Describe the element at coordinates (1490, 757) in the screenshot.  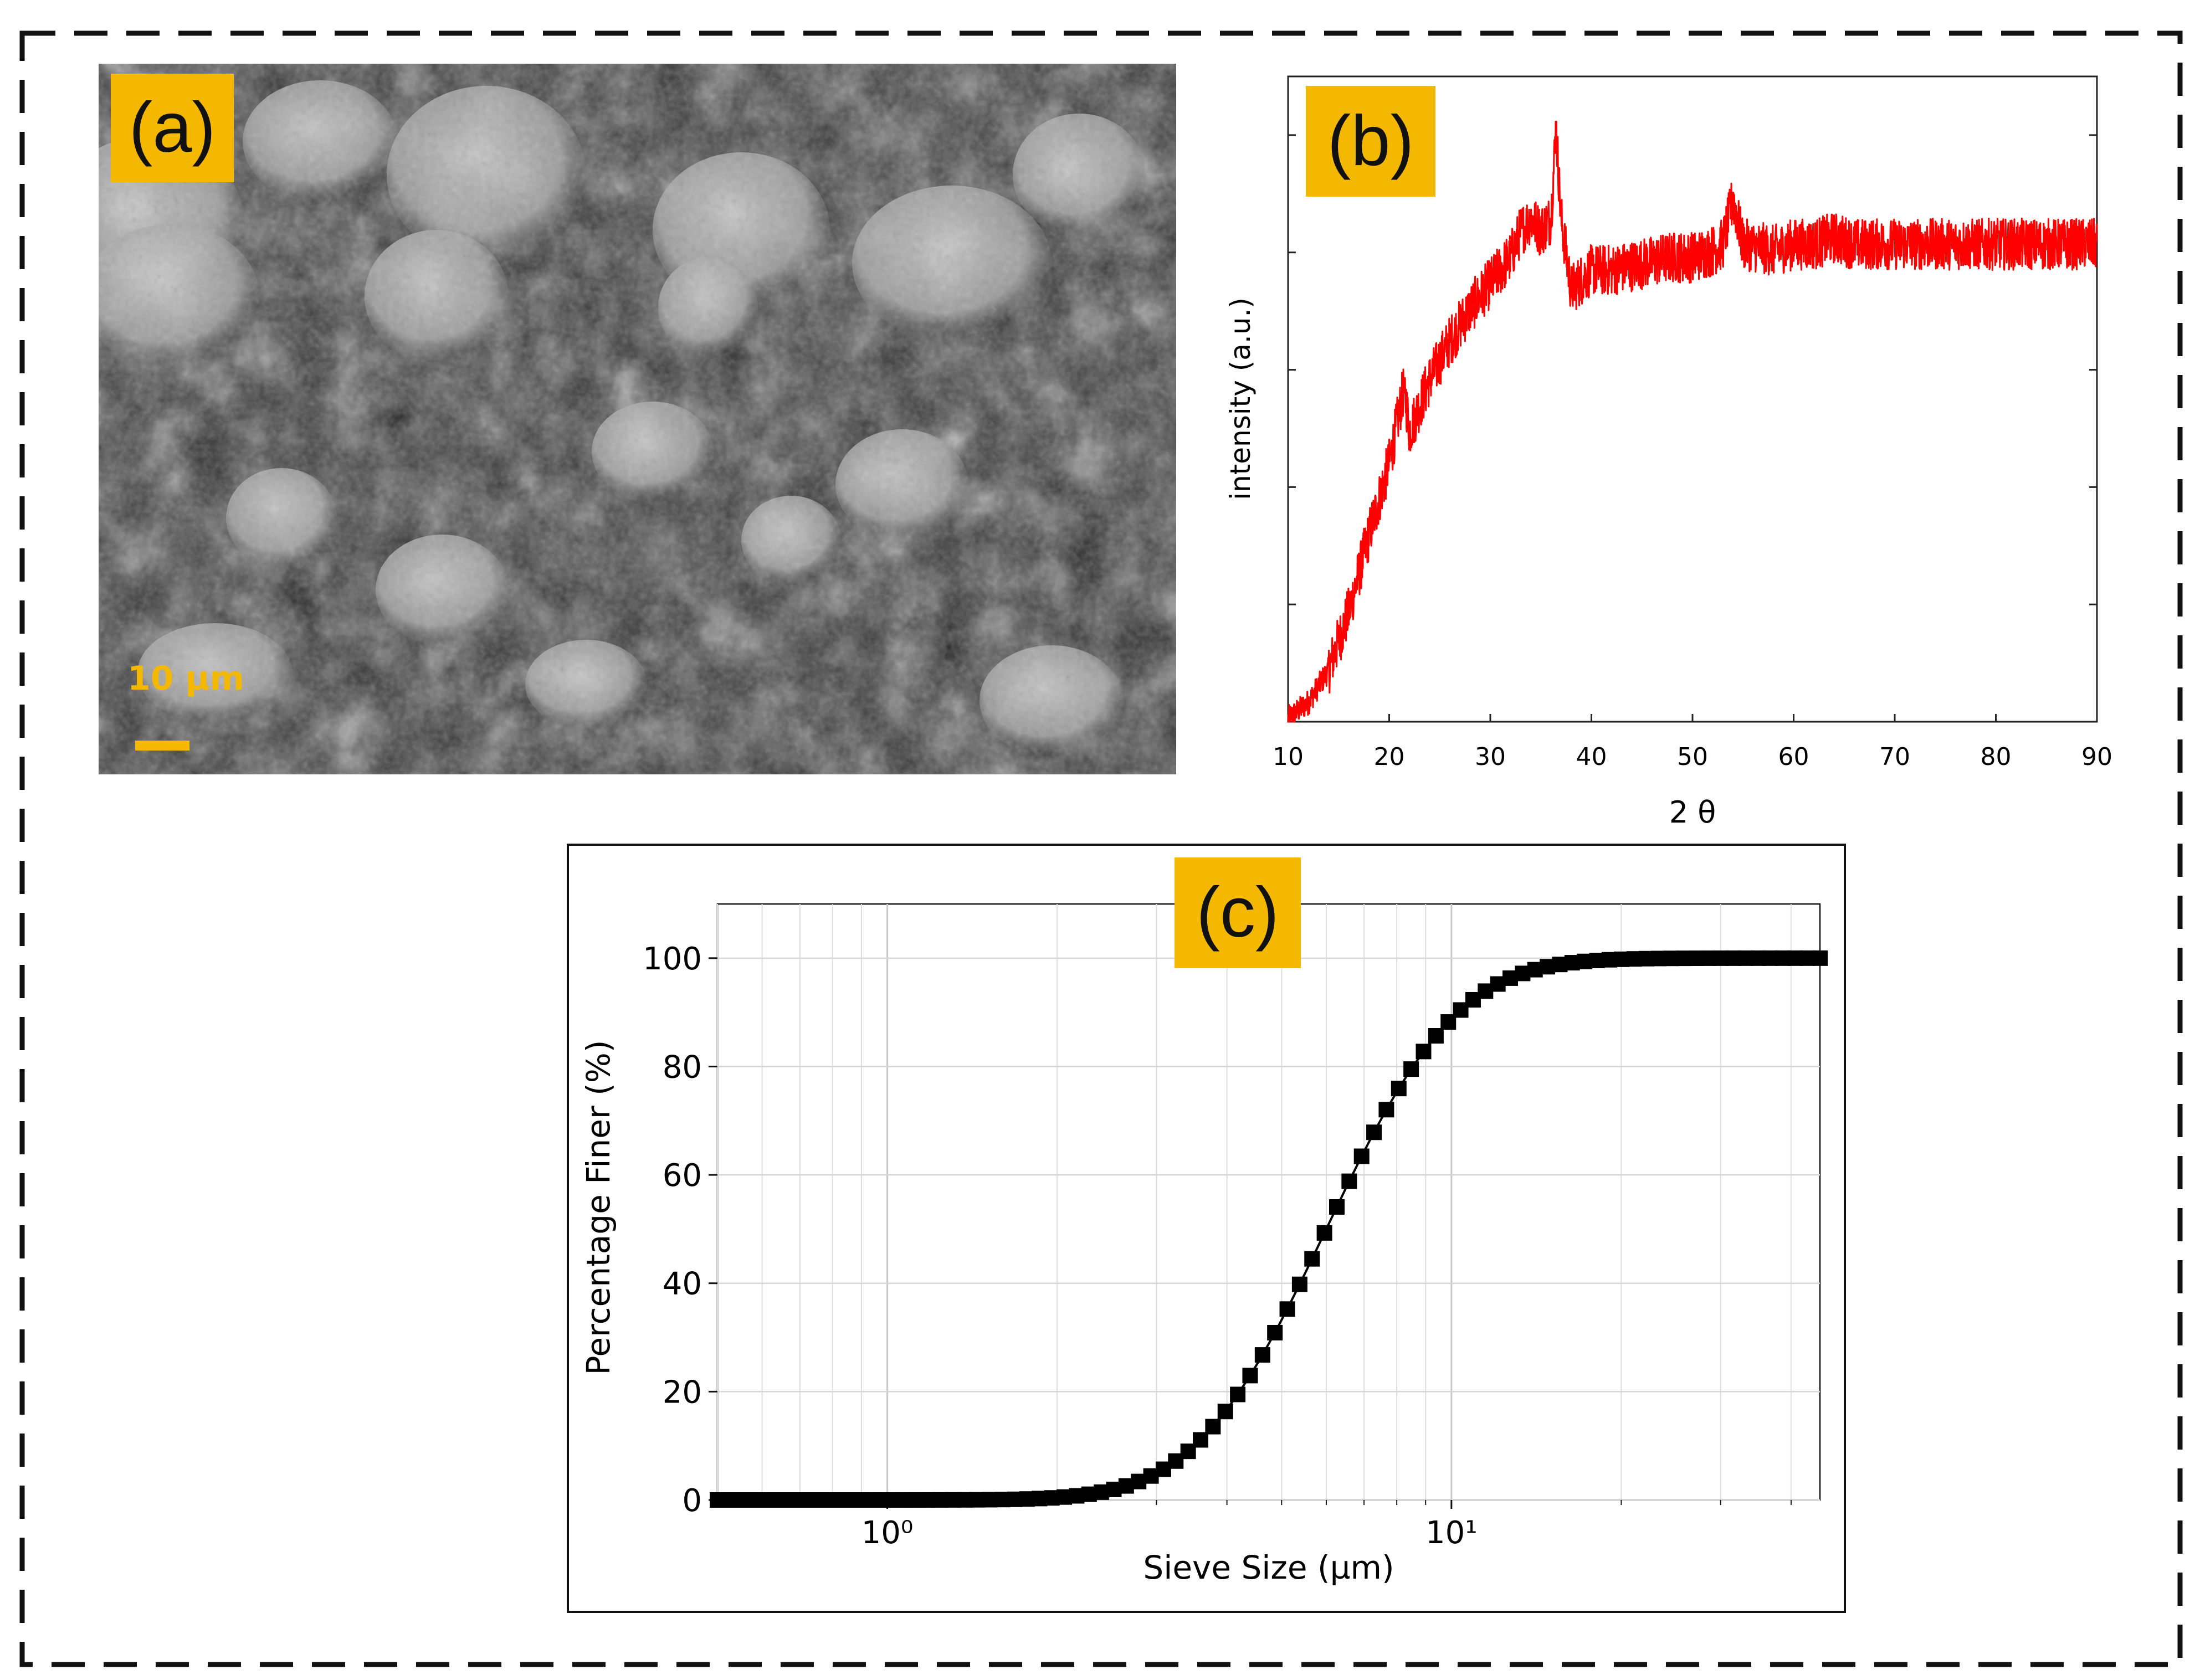
I see `xrd-x-tick-label: 30` at that location.